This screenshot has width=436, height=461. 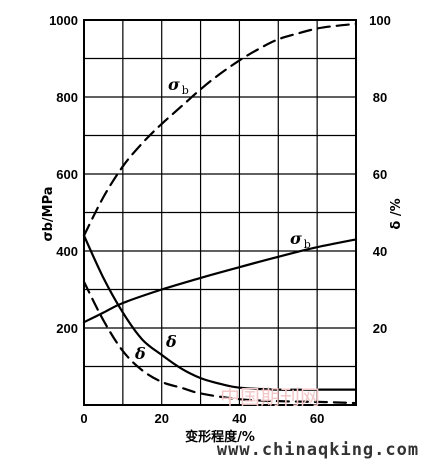 I want to click on label-sigma-solid-sub: b, so click(x=307, y=244).